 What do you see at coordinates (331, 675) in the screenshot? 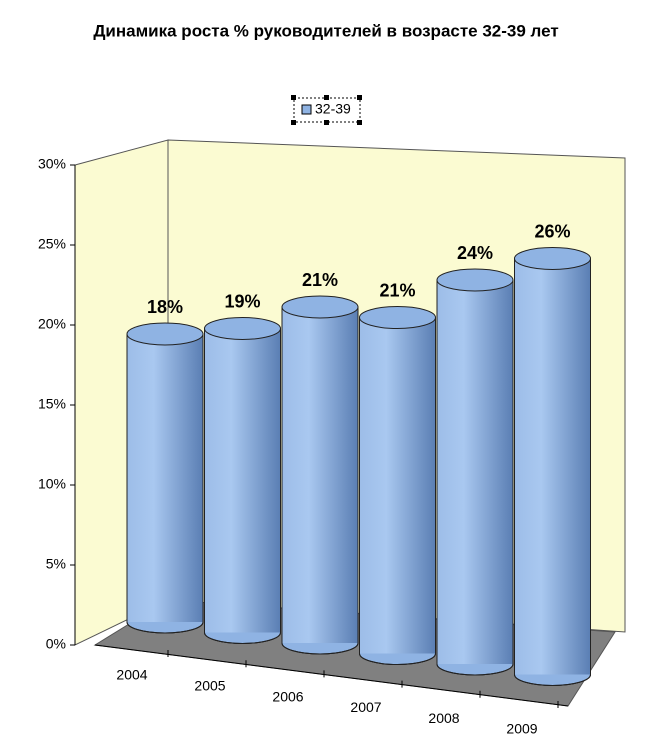
I see `x-axis` at bounding box center [331, 675].